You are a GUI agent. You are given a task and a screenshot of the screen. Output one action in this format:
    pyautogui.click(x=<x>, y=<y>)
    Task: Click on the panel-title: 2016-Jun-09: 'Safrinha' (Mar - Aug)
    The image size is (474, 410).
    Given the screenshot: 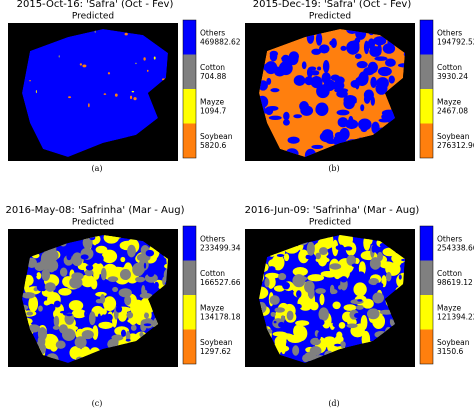 What is the action you would take?
    pyautogui.click(x=332, y=210)
    